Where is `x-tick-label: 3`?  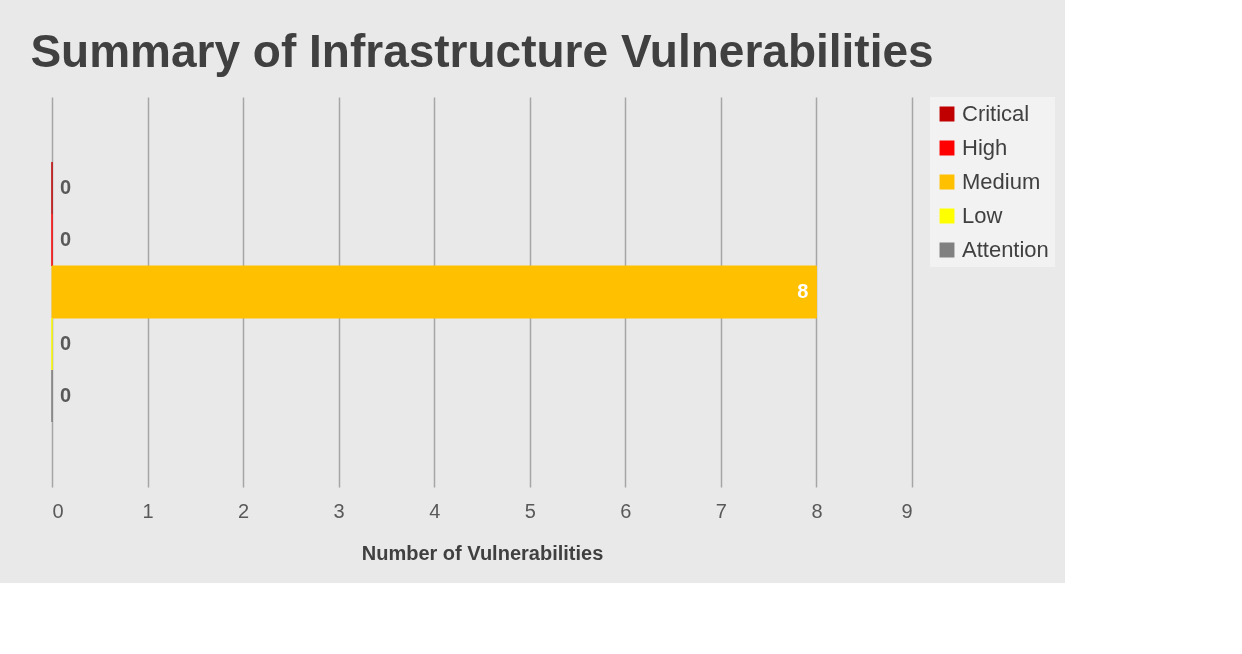 x-tick-label: 3 is located at coordinates (339, 510).